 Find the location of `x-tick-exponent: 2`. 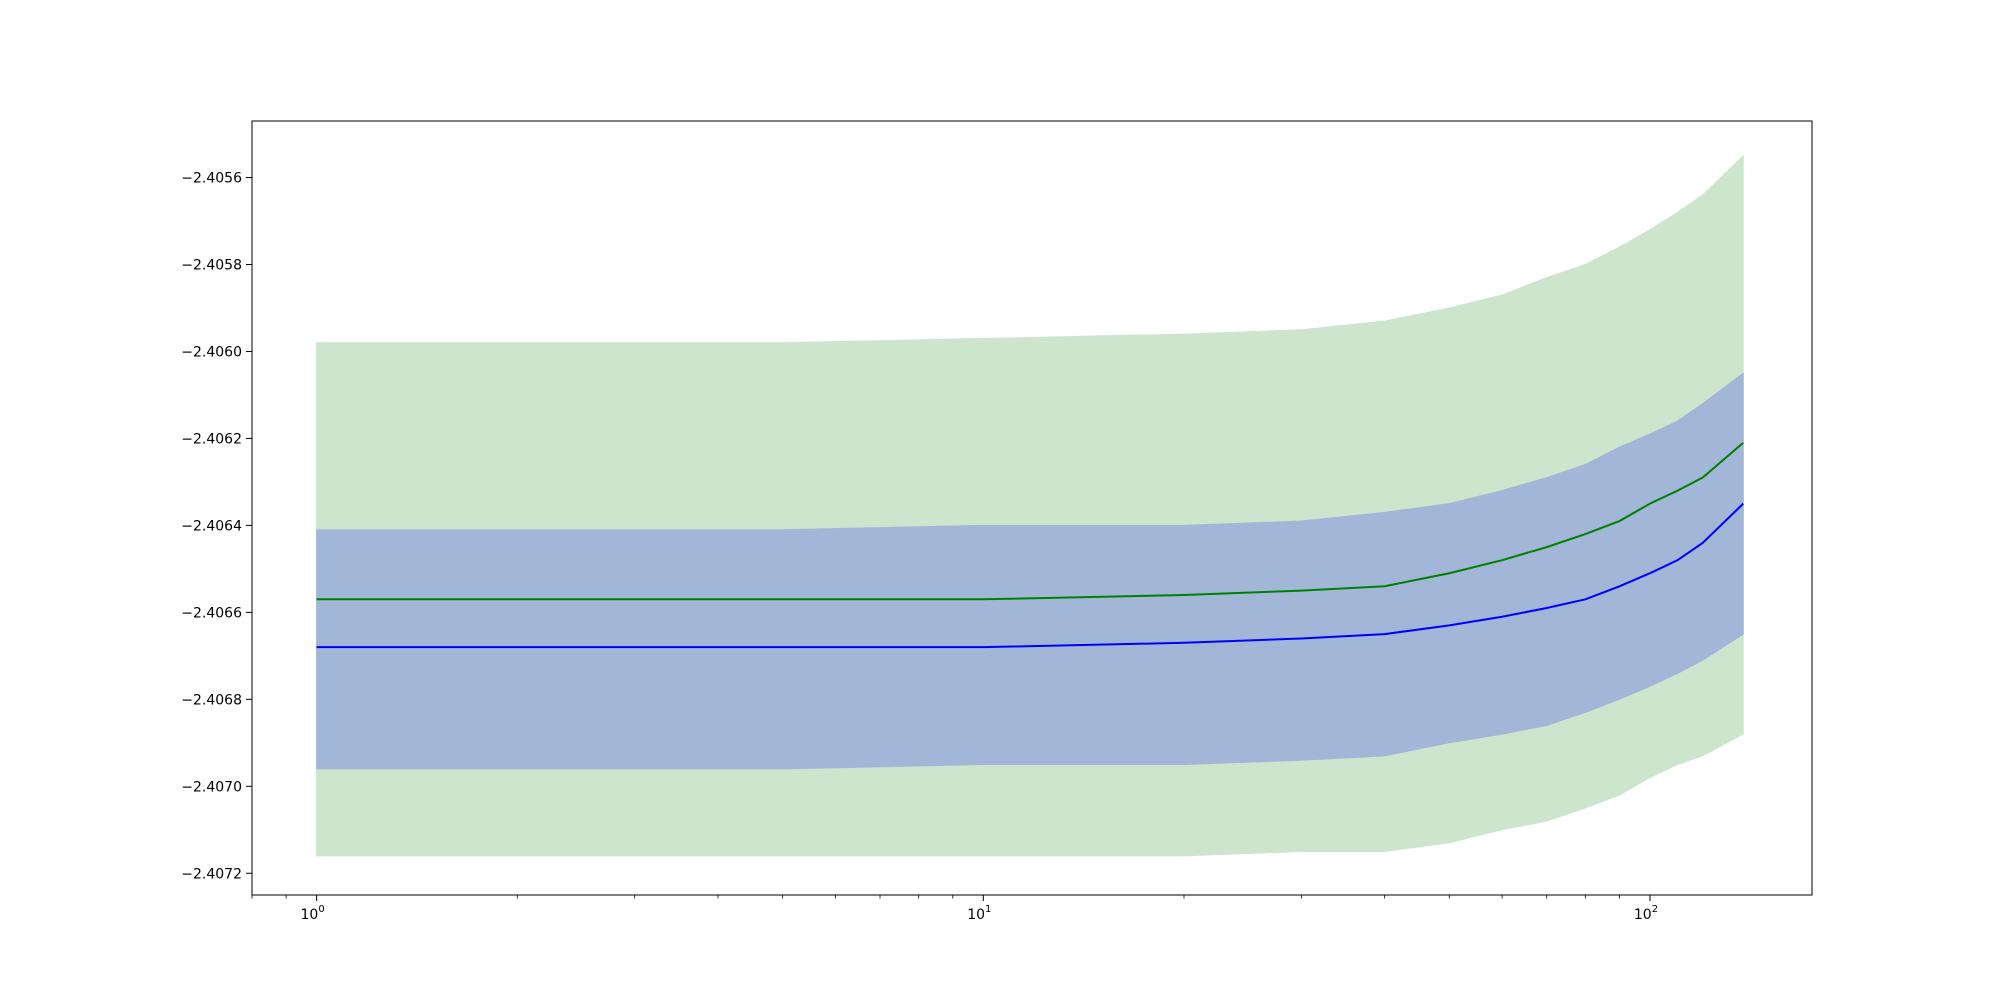

x-tick-exponent: 2 is located at coordinates (1655, 909).